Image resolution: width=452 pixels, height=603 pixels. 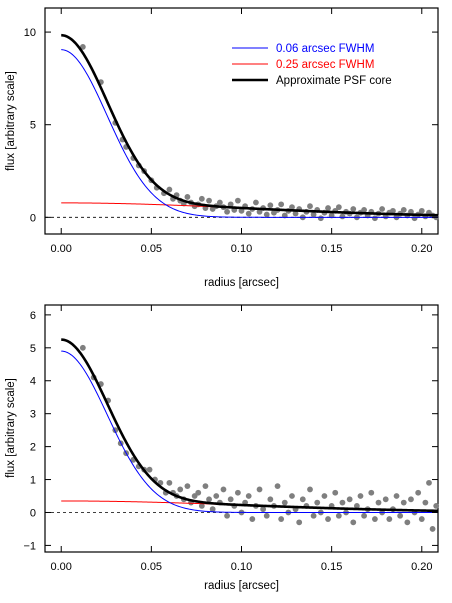 I want to click on legend-label-wide: 0.25 arcsec FWHM, so click(x=325, y=65).